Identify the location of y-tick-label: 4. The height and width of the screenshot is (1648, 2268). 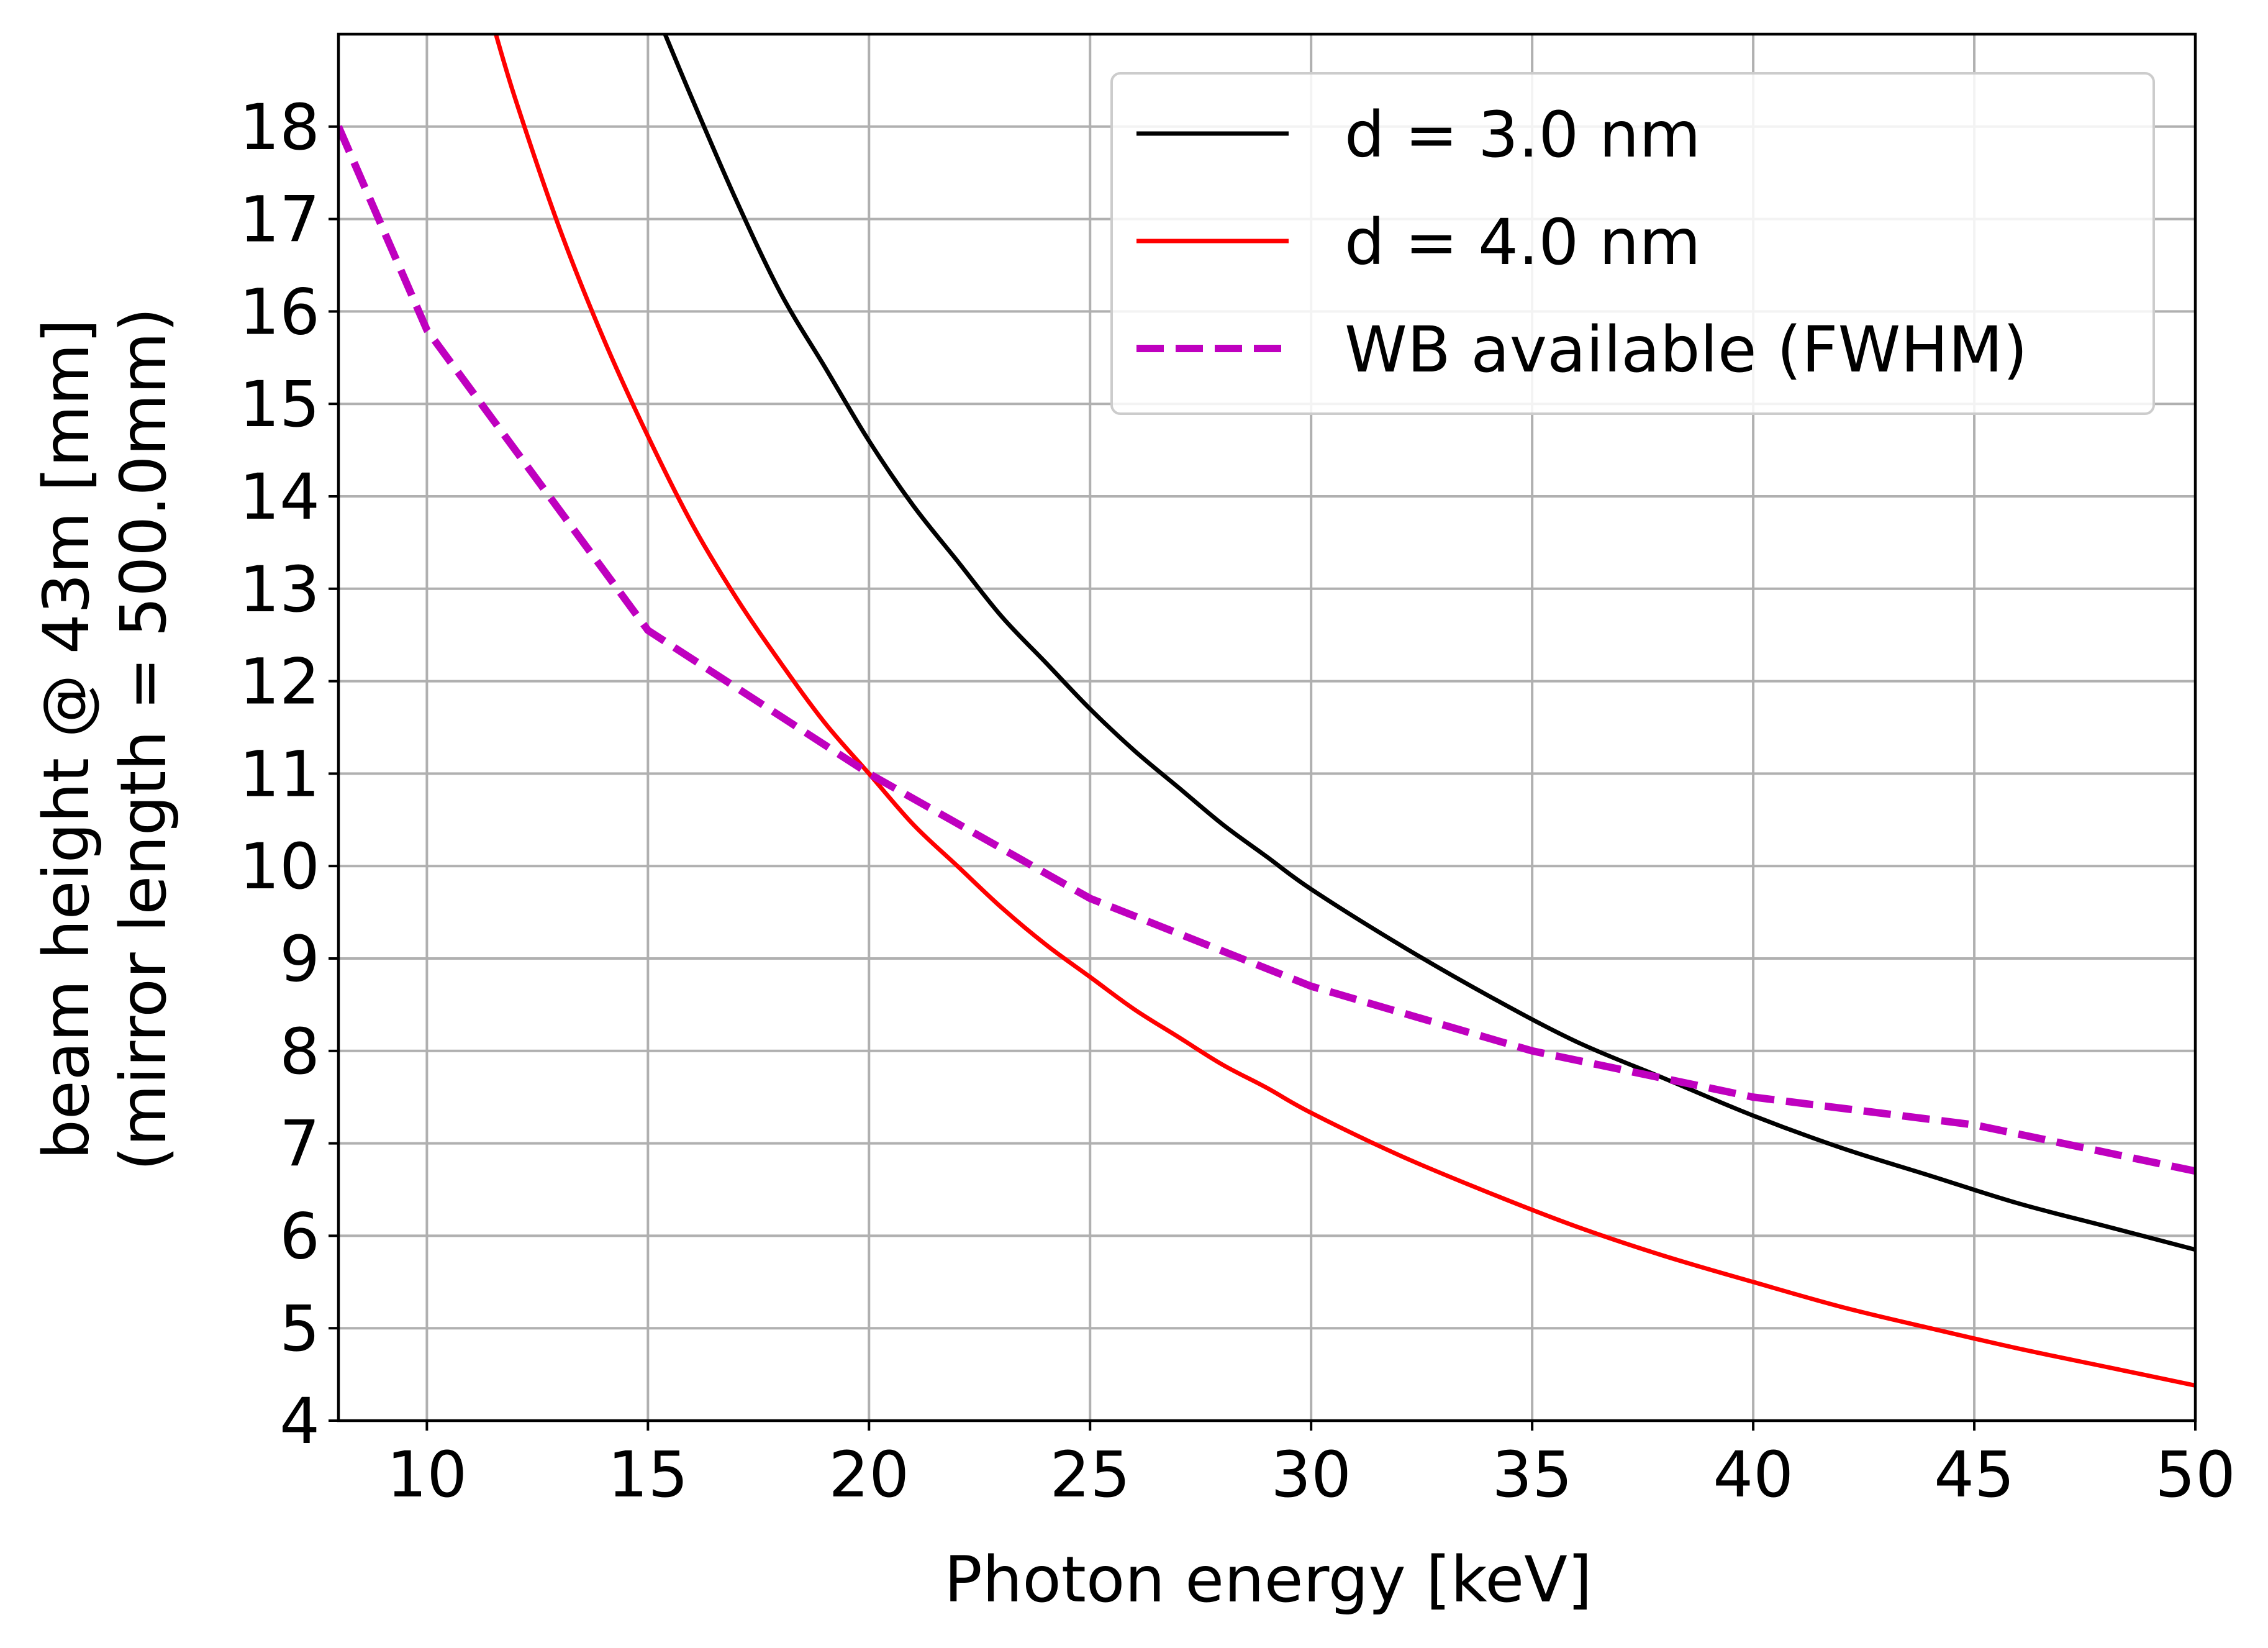
(299, 1422).